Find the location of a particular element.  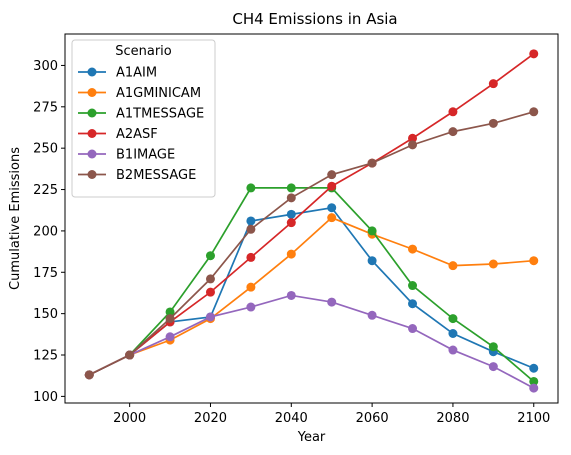

y-tick-label: 125 is located at coordinates (45, 356).